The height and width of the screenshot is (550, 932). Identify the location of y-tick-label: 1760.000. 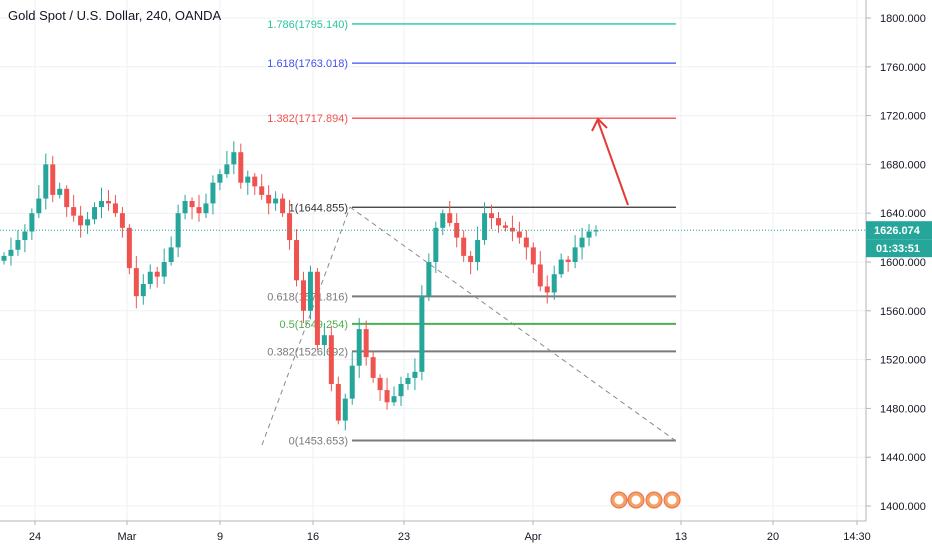
(903, 68).